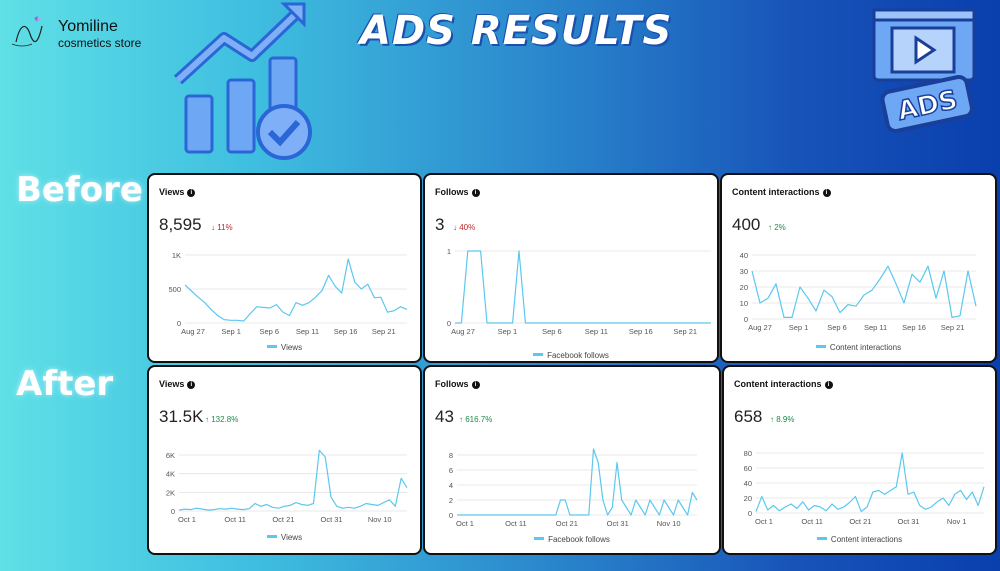  Describe the element at coordinates (180, 224) in the screenshot. I see `metric-value: 8,595` at that location.